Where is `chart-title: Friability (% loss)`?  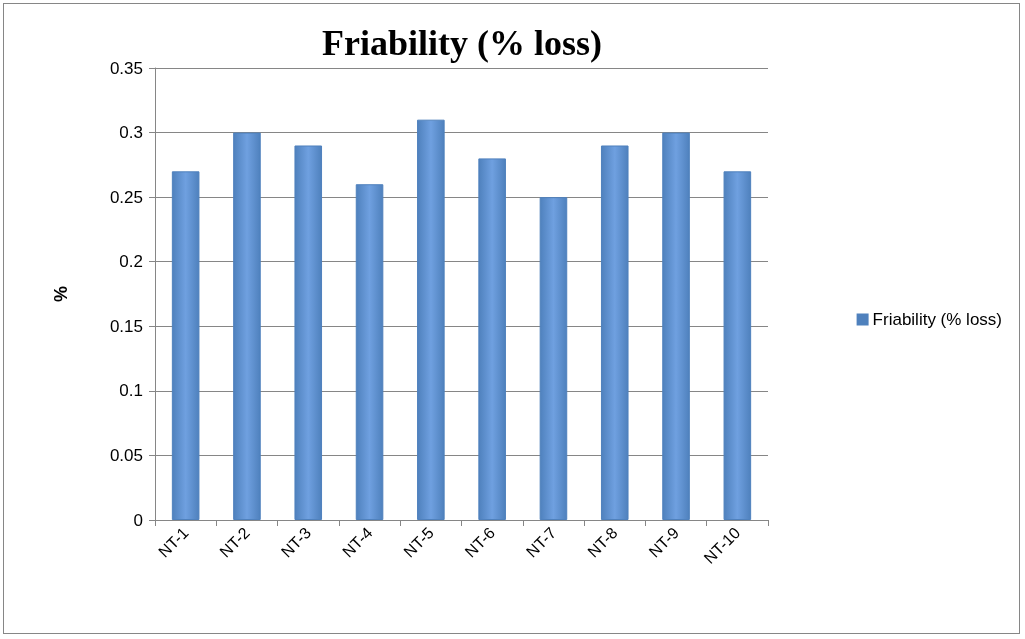 chart-title: Friability (% loss) is located at coordinates (462, 43).